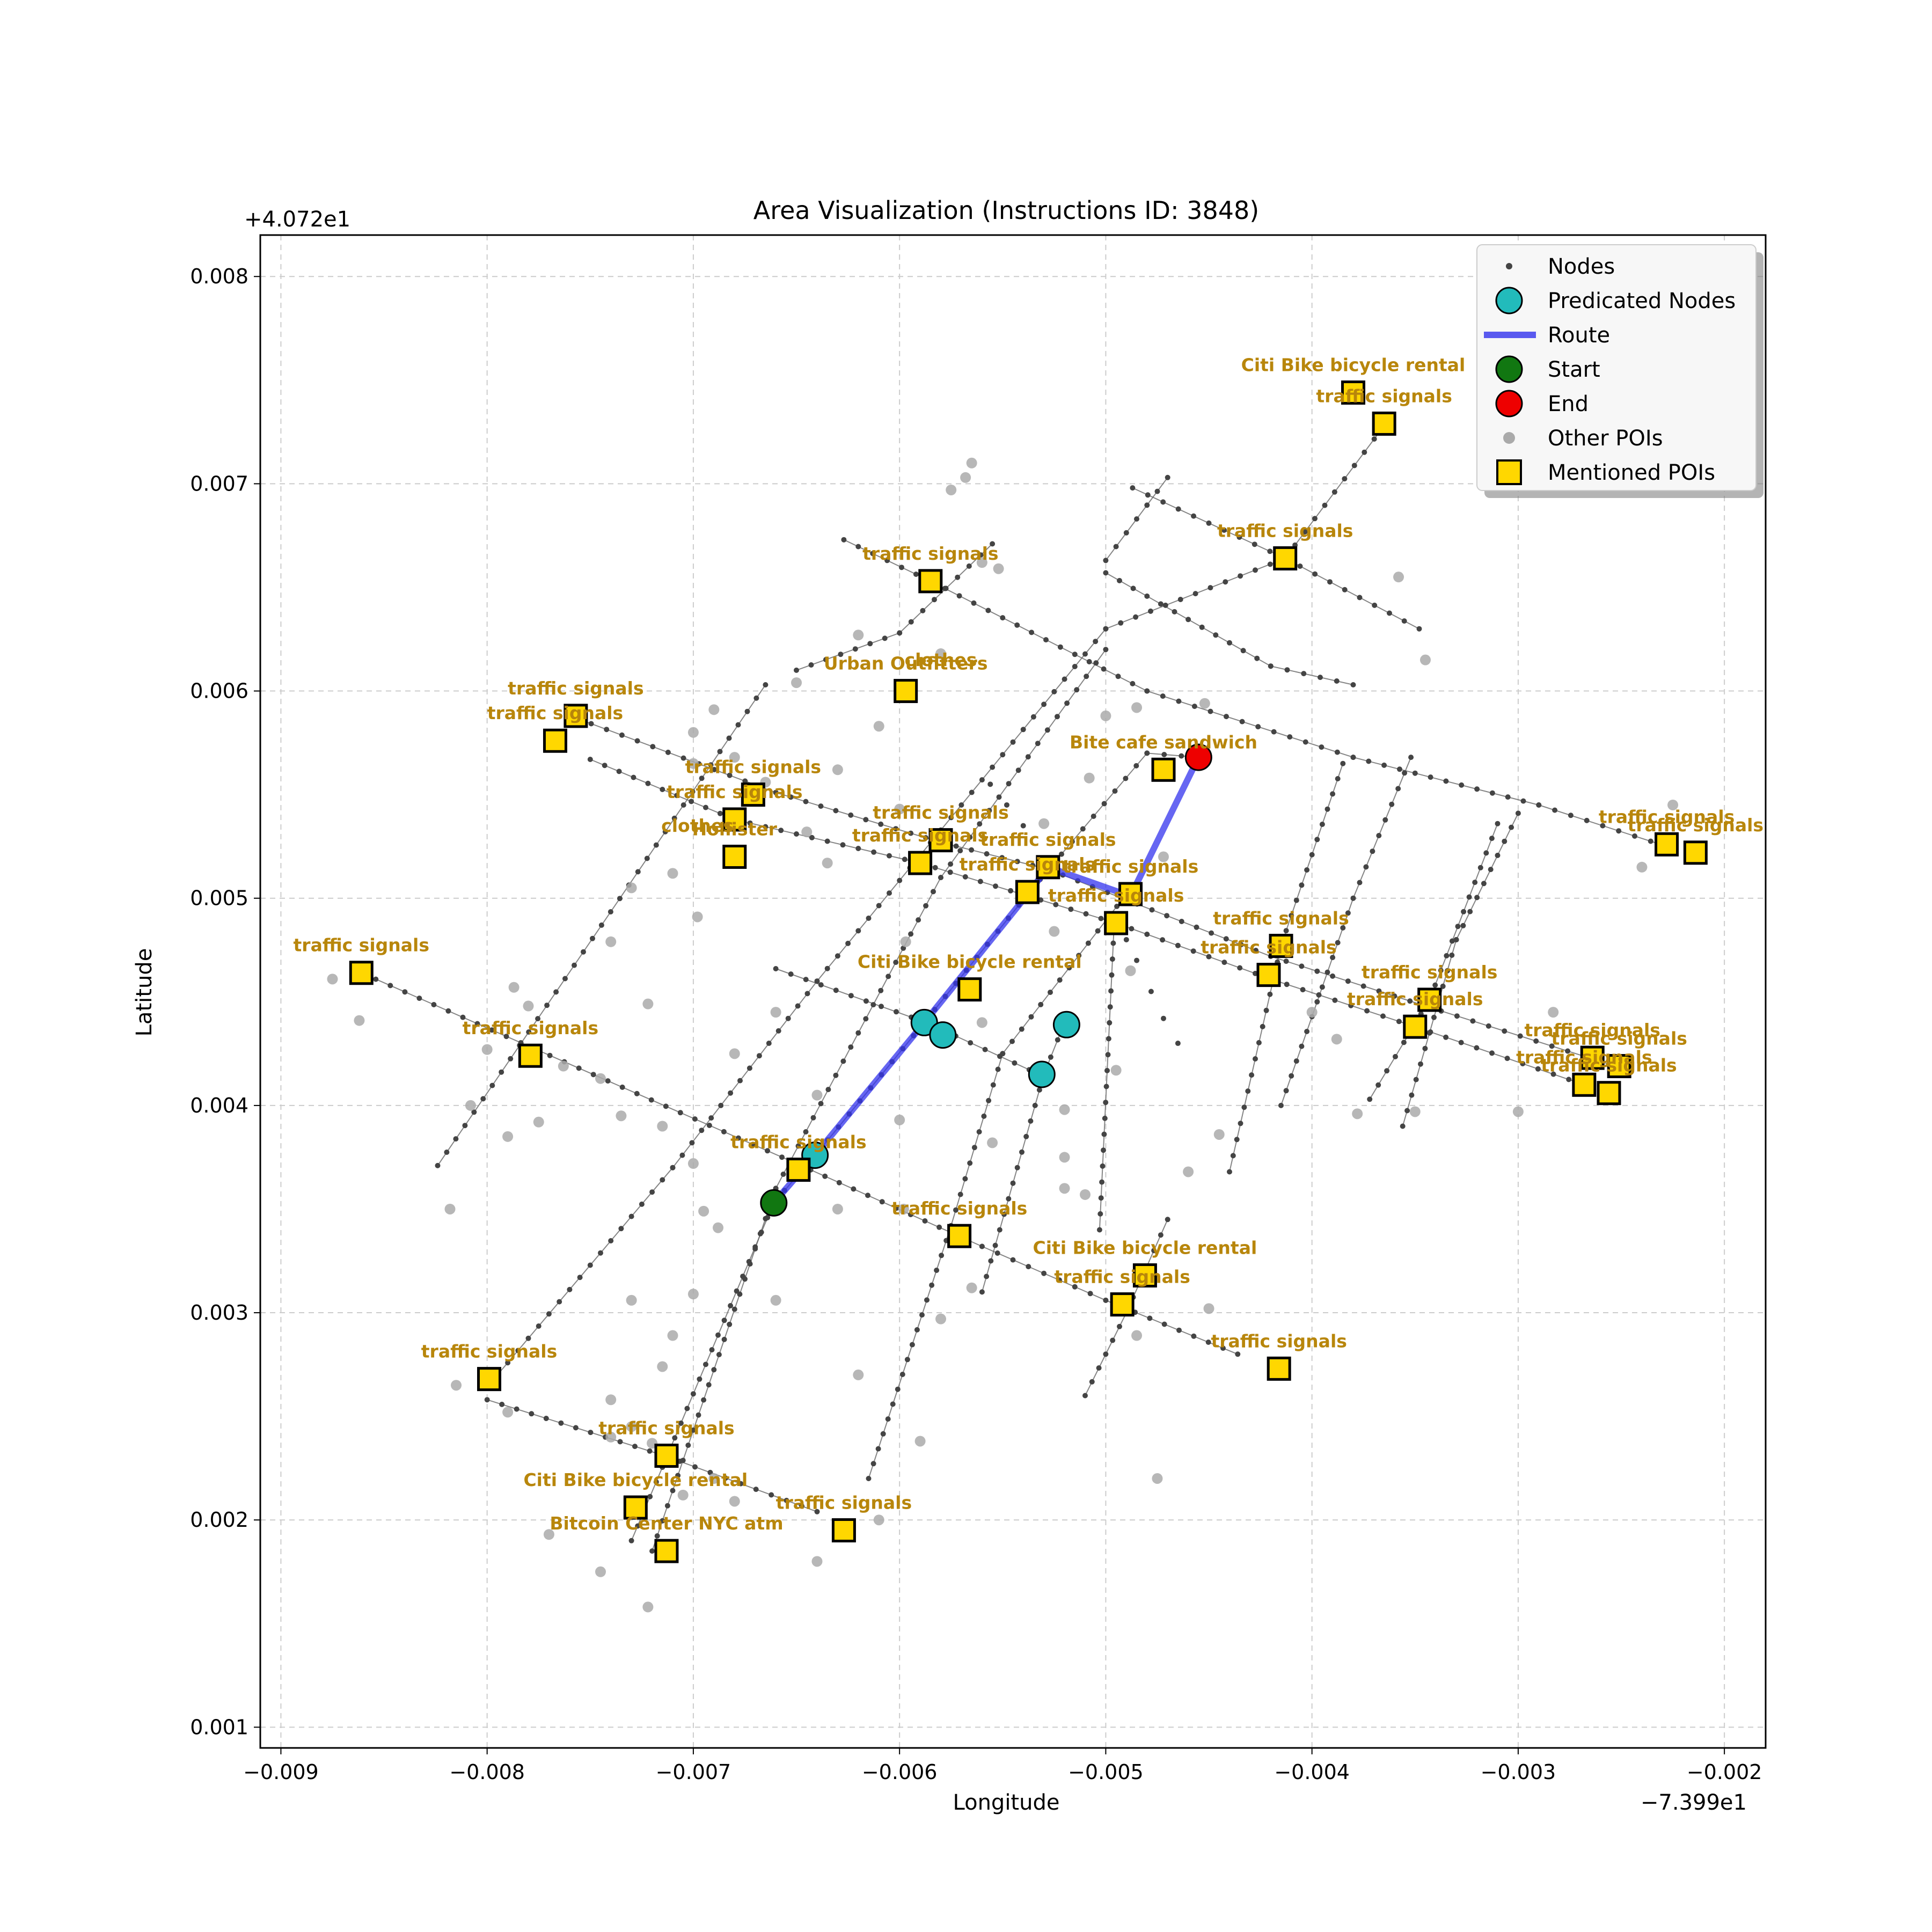  Describe the element at coordinates (1066, 1024) in the screenshot. I see `predicated-node` at that location.